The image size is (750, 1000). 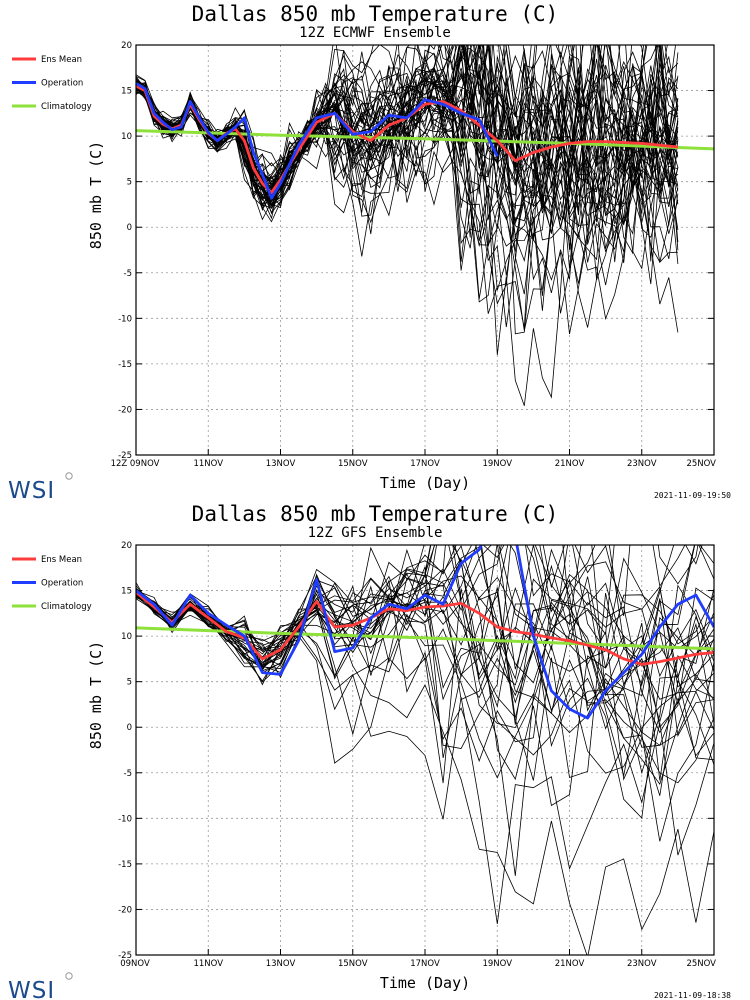 I want to click on ens-mean-line, so click(x=425, y=628).